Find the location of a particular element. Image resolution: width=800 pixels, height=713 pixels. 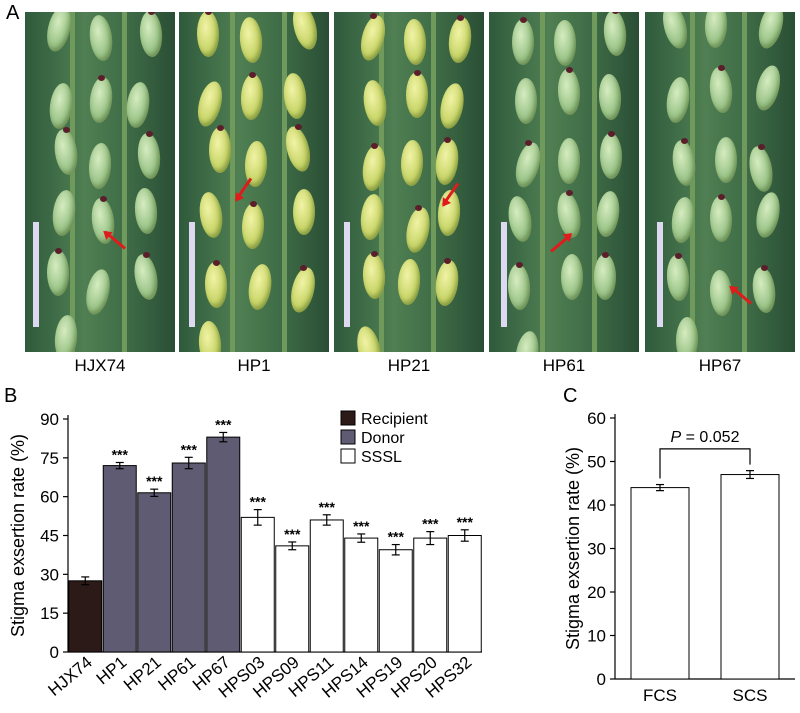

y-tick-label: 90 is located at coordinates (49, 419).